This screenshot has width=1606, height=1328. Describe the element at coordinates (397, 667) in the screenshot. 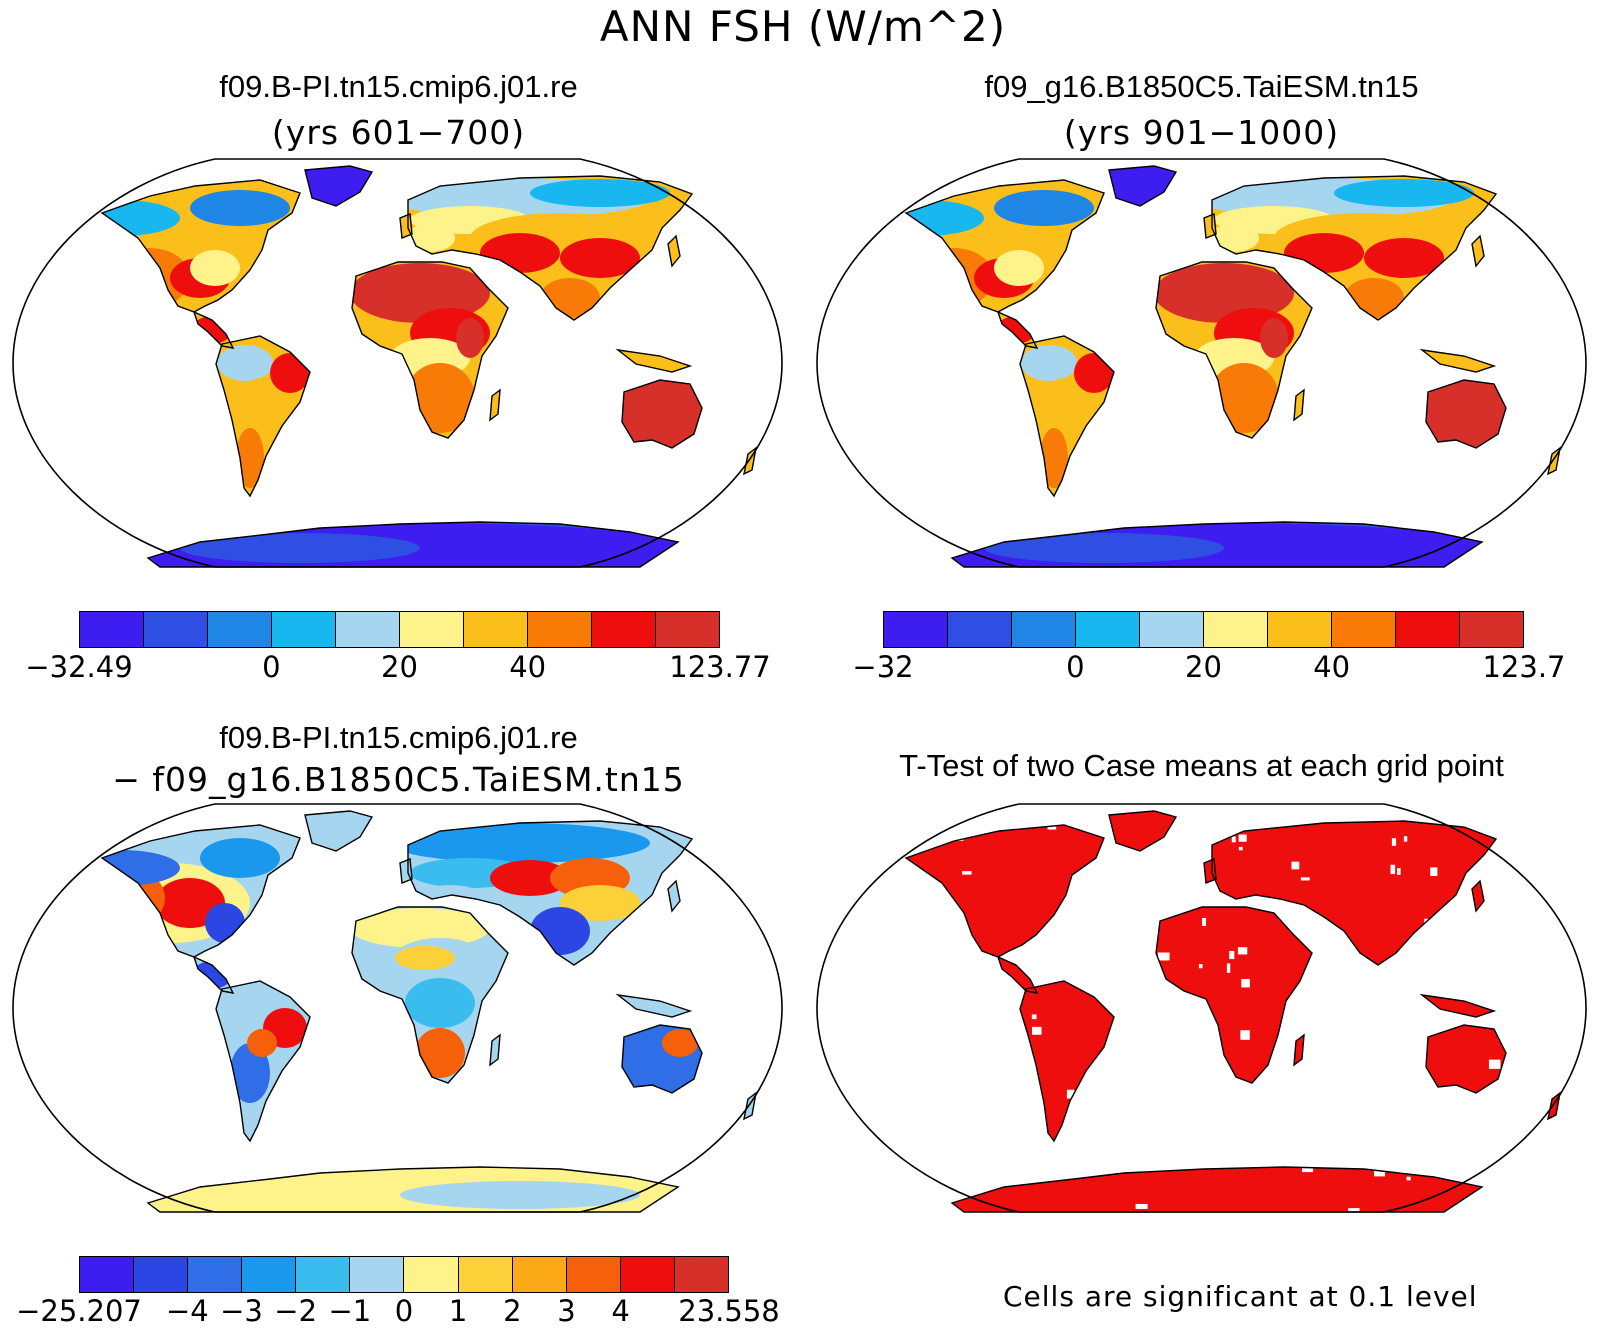

I see `colorbar-top-left-ticks: −32.49 0 20 40 123.77` at that location.